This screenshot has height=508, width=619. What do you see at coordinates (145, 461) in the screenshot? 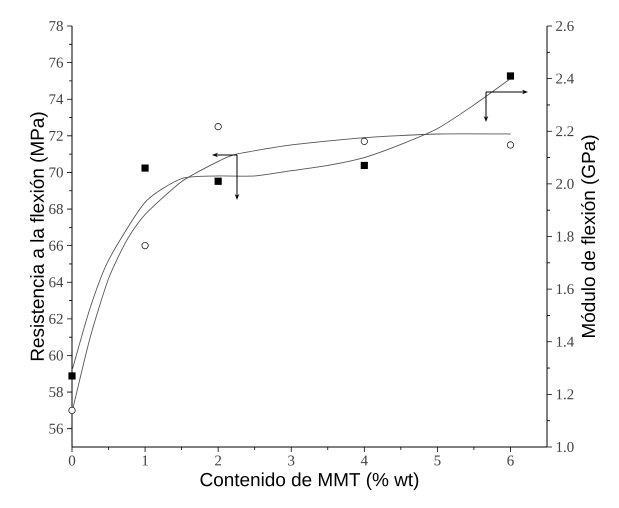
I see `x-tick-label: 1` at bounding box center [145, 461].